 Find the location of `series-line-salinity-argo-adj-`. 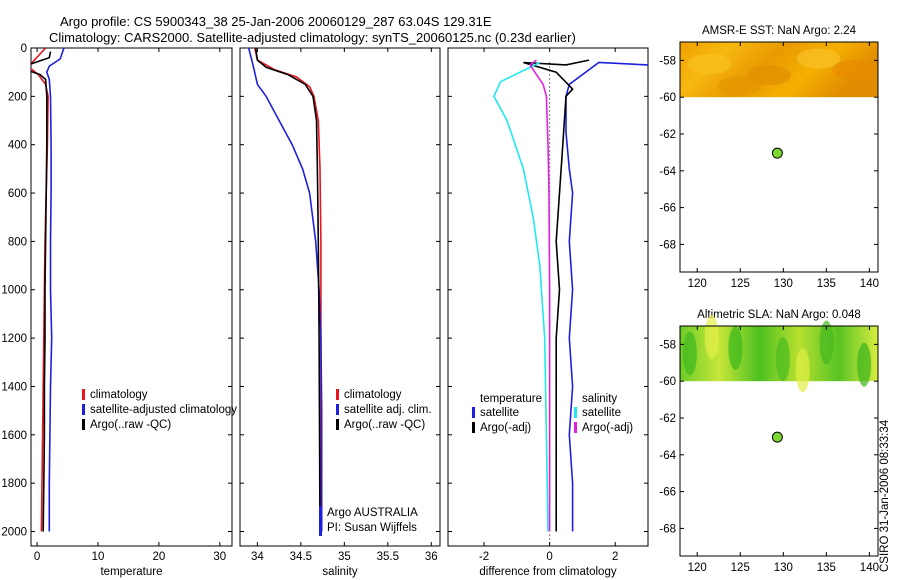

series-line-salinity-argo-adj- is located at coordinates (539, 295).